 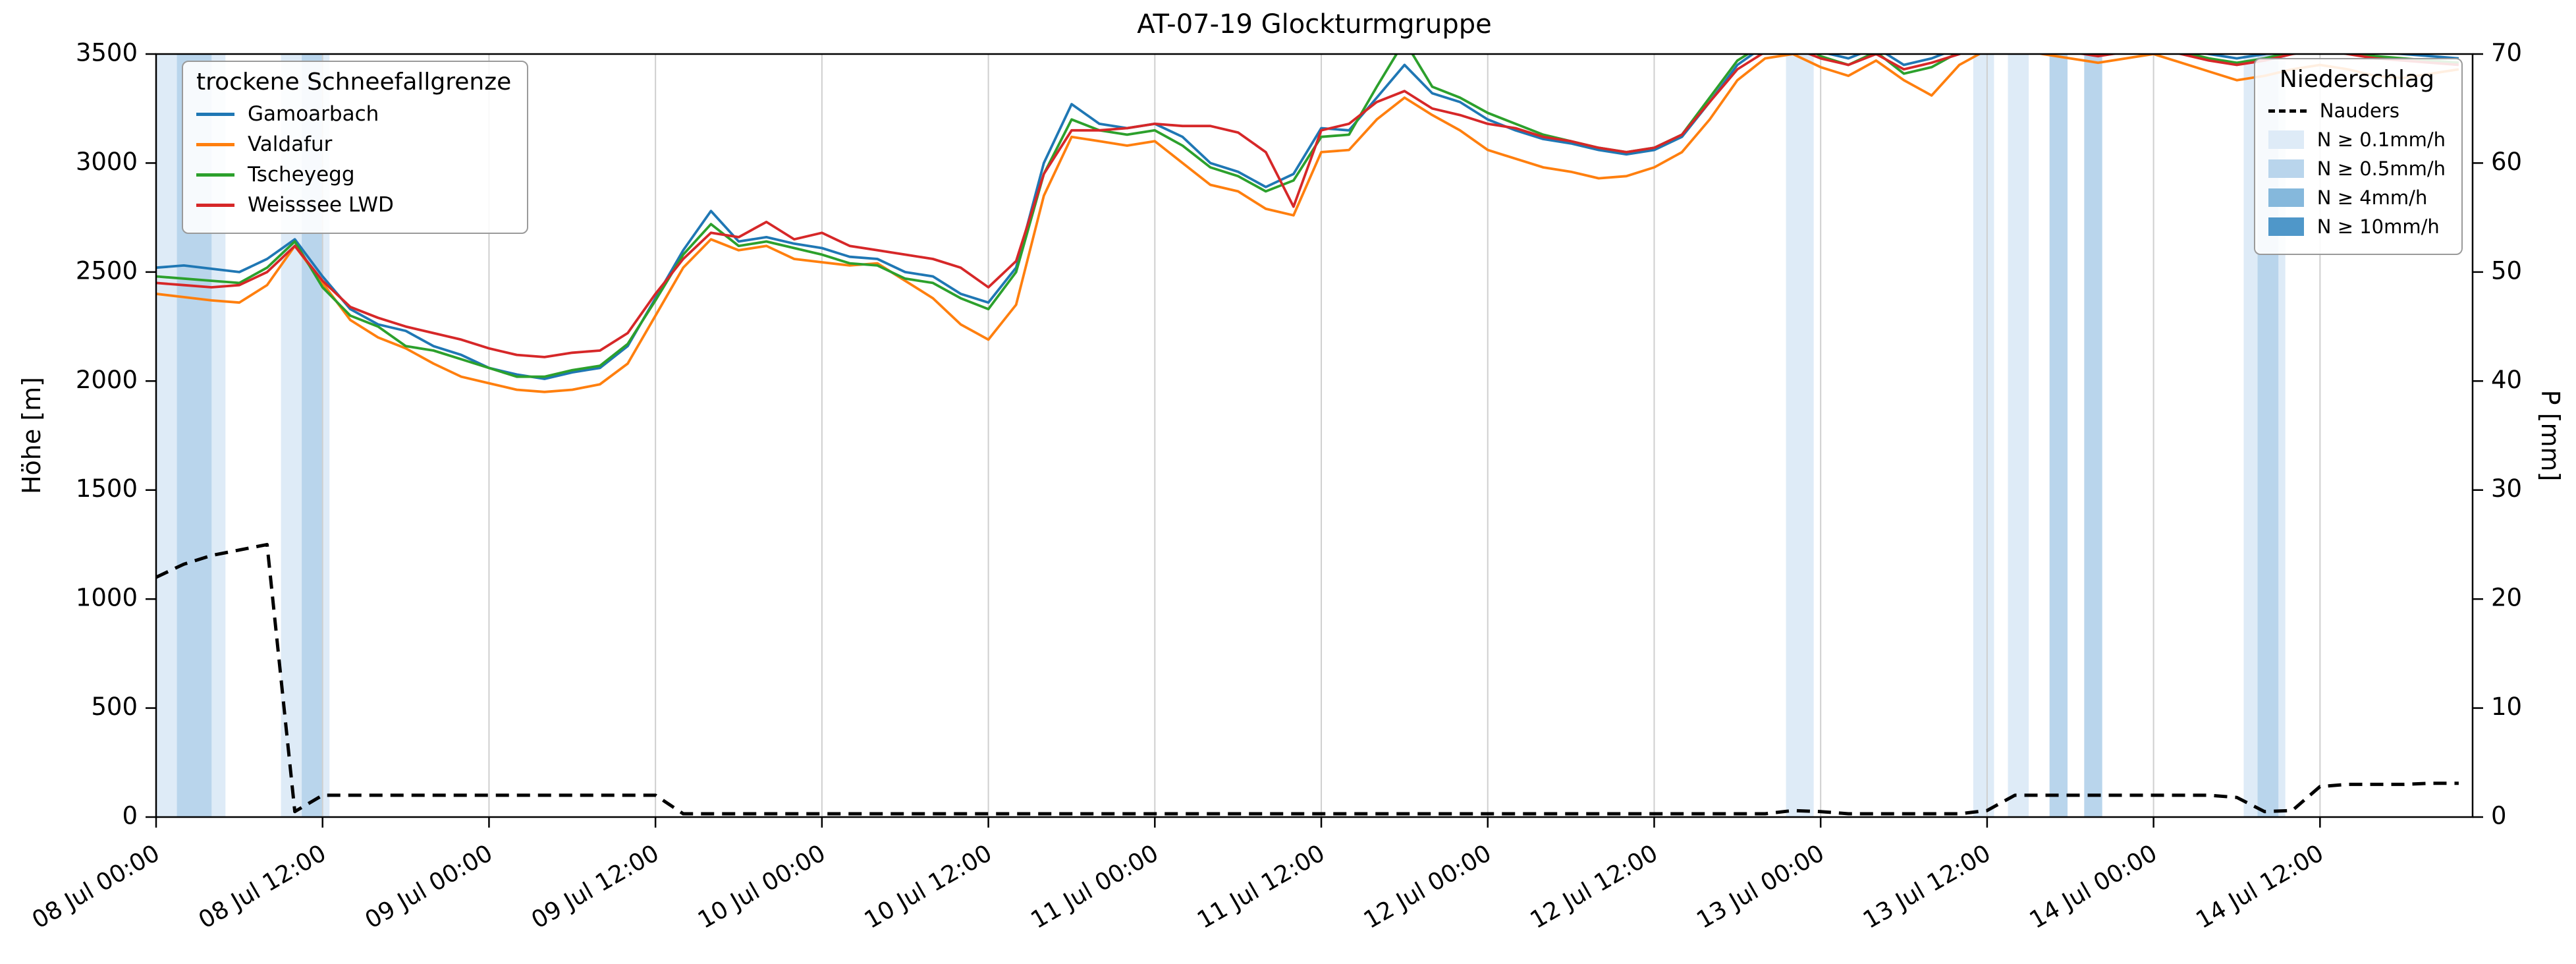 What do you see at coordinates (2506, 270) in the screenshot?
I see `y-tick-label-right: 50` at bounding box center [2506, 270].